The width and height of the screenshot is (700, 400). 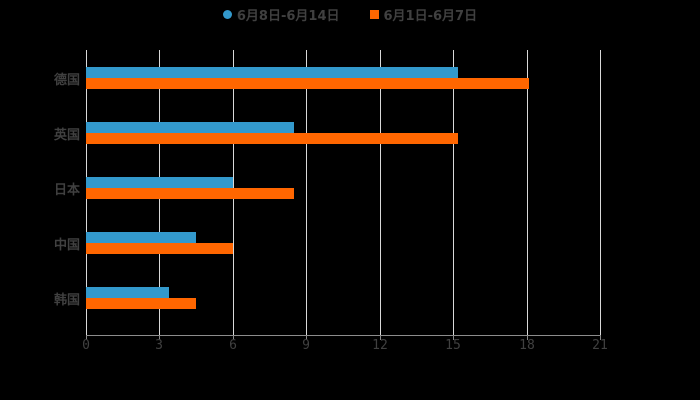 I want to click on category-label: 韩国, so click(x=66, y=300).